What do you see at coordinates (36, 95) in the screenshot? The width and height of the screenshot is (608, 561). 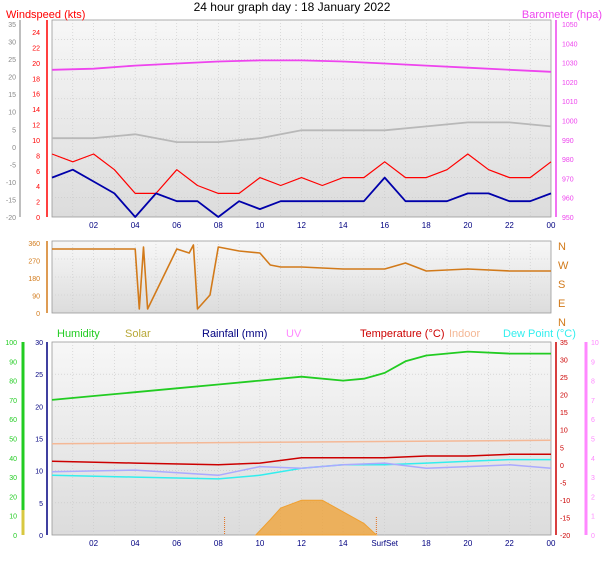 I see `wind-tick-label: 16` at bounding box center [36, 95].